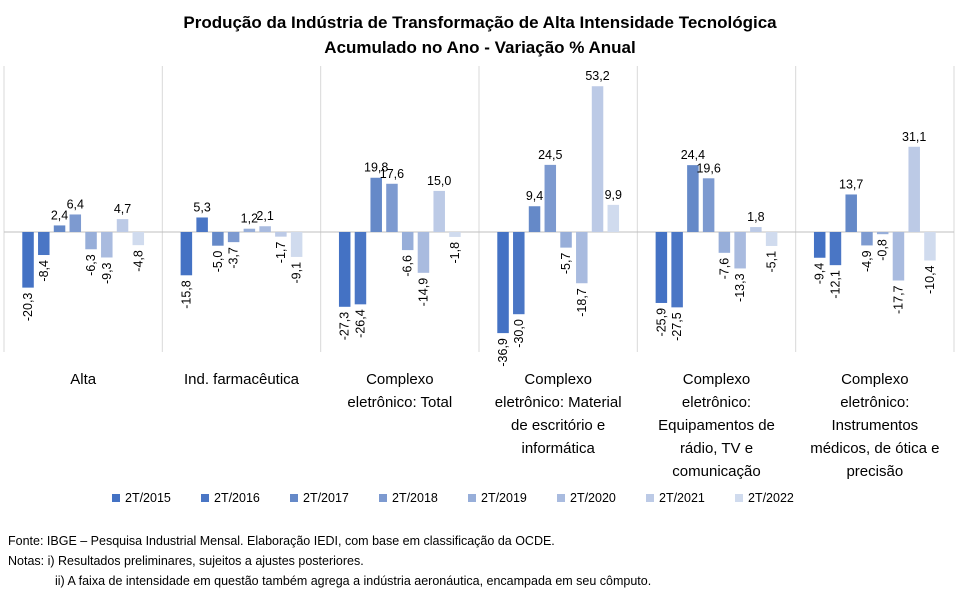 This screenshot has width=959, height=594. I want to click on legend-label: 2T/2015, so click(148, 498).